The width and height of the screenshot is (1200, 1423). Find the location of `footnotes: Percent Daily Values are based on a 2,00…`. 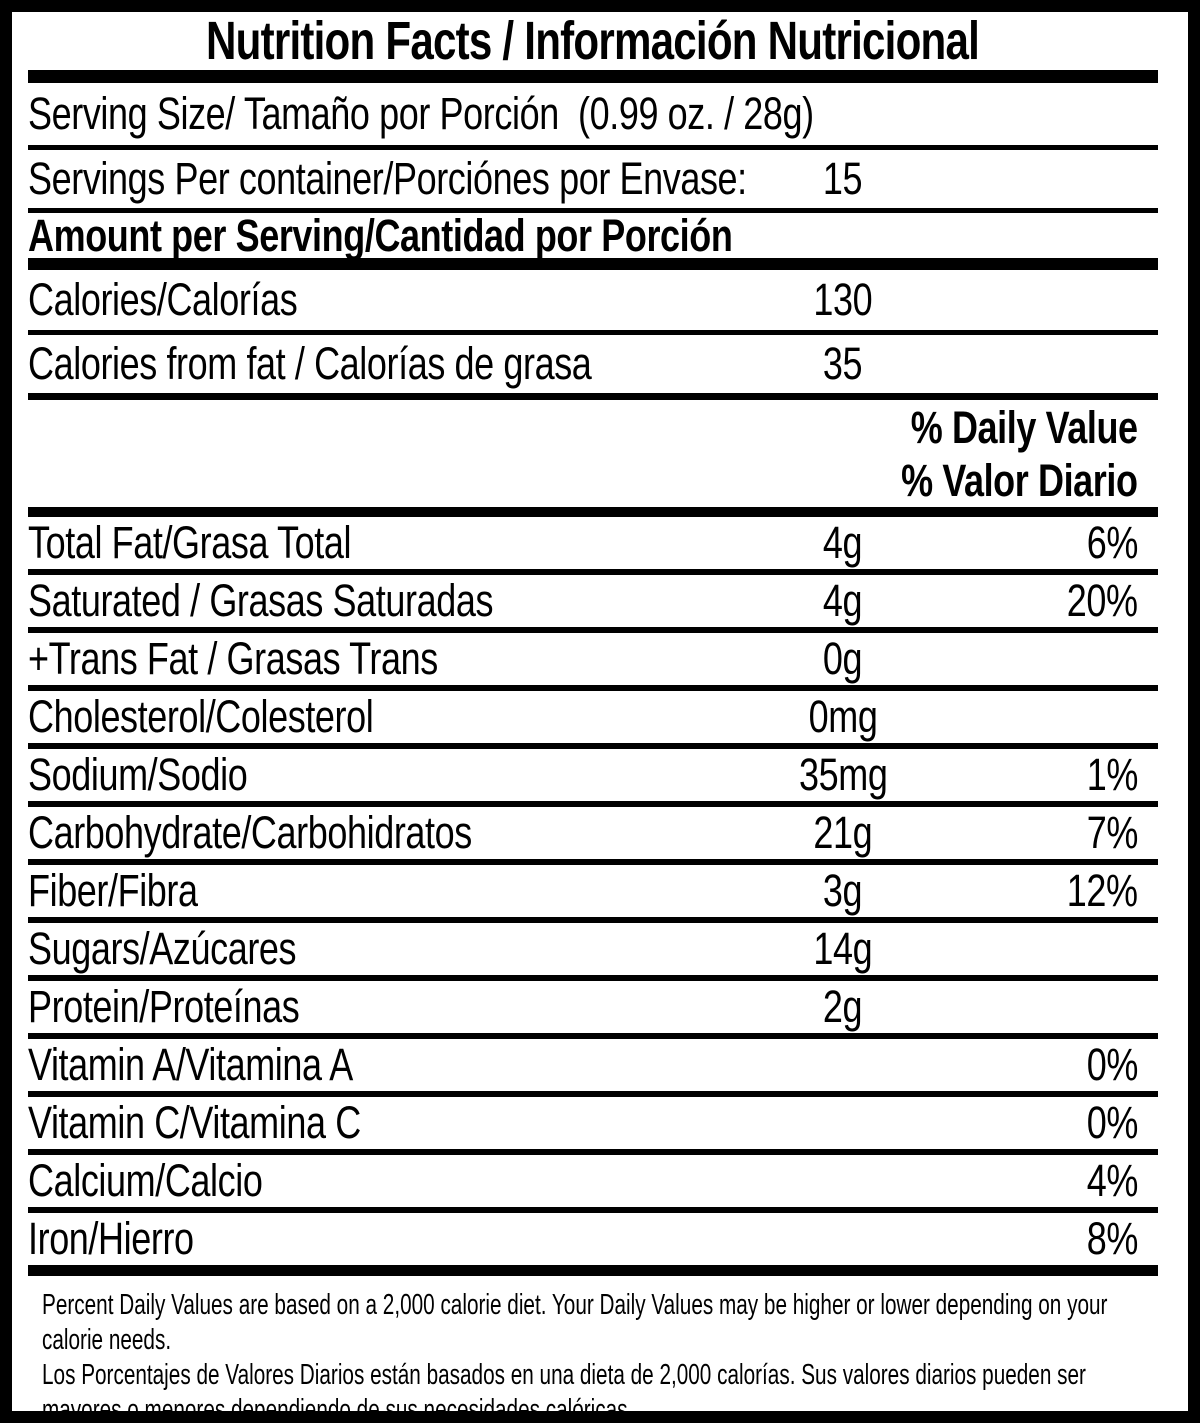

footnotes: Percent Daily Values are based on a 2,00… is located at coordinates (593, 1349).